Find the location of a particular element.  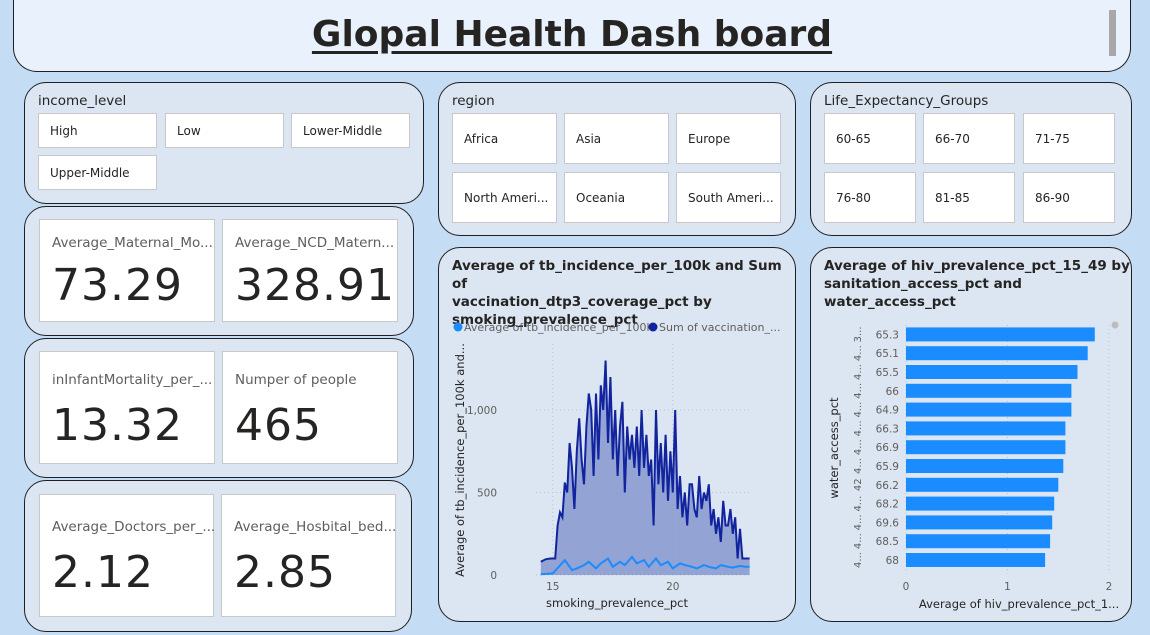

kpi-card-doctors: Average_Doctors_per_... 2.12 is located at coordinates (127, 555).